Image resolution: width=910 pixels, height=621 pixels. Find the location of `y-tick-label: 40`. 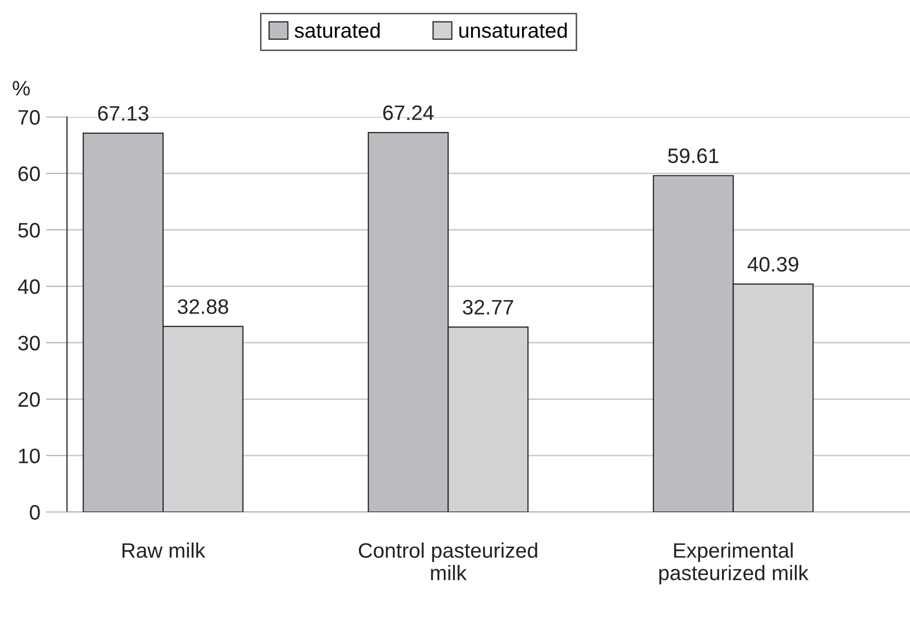

y-tick-label: 40 is located at coordinates (29, 286).